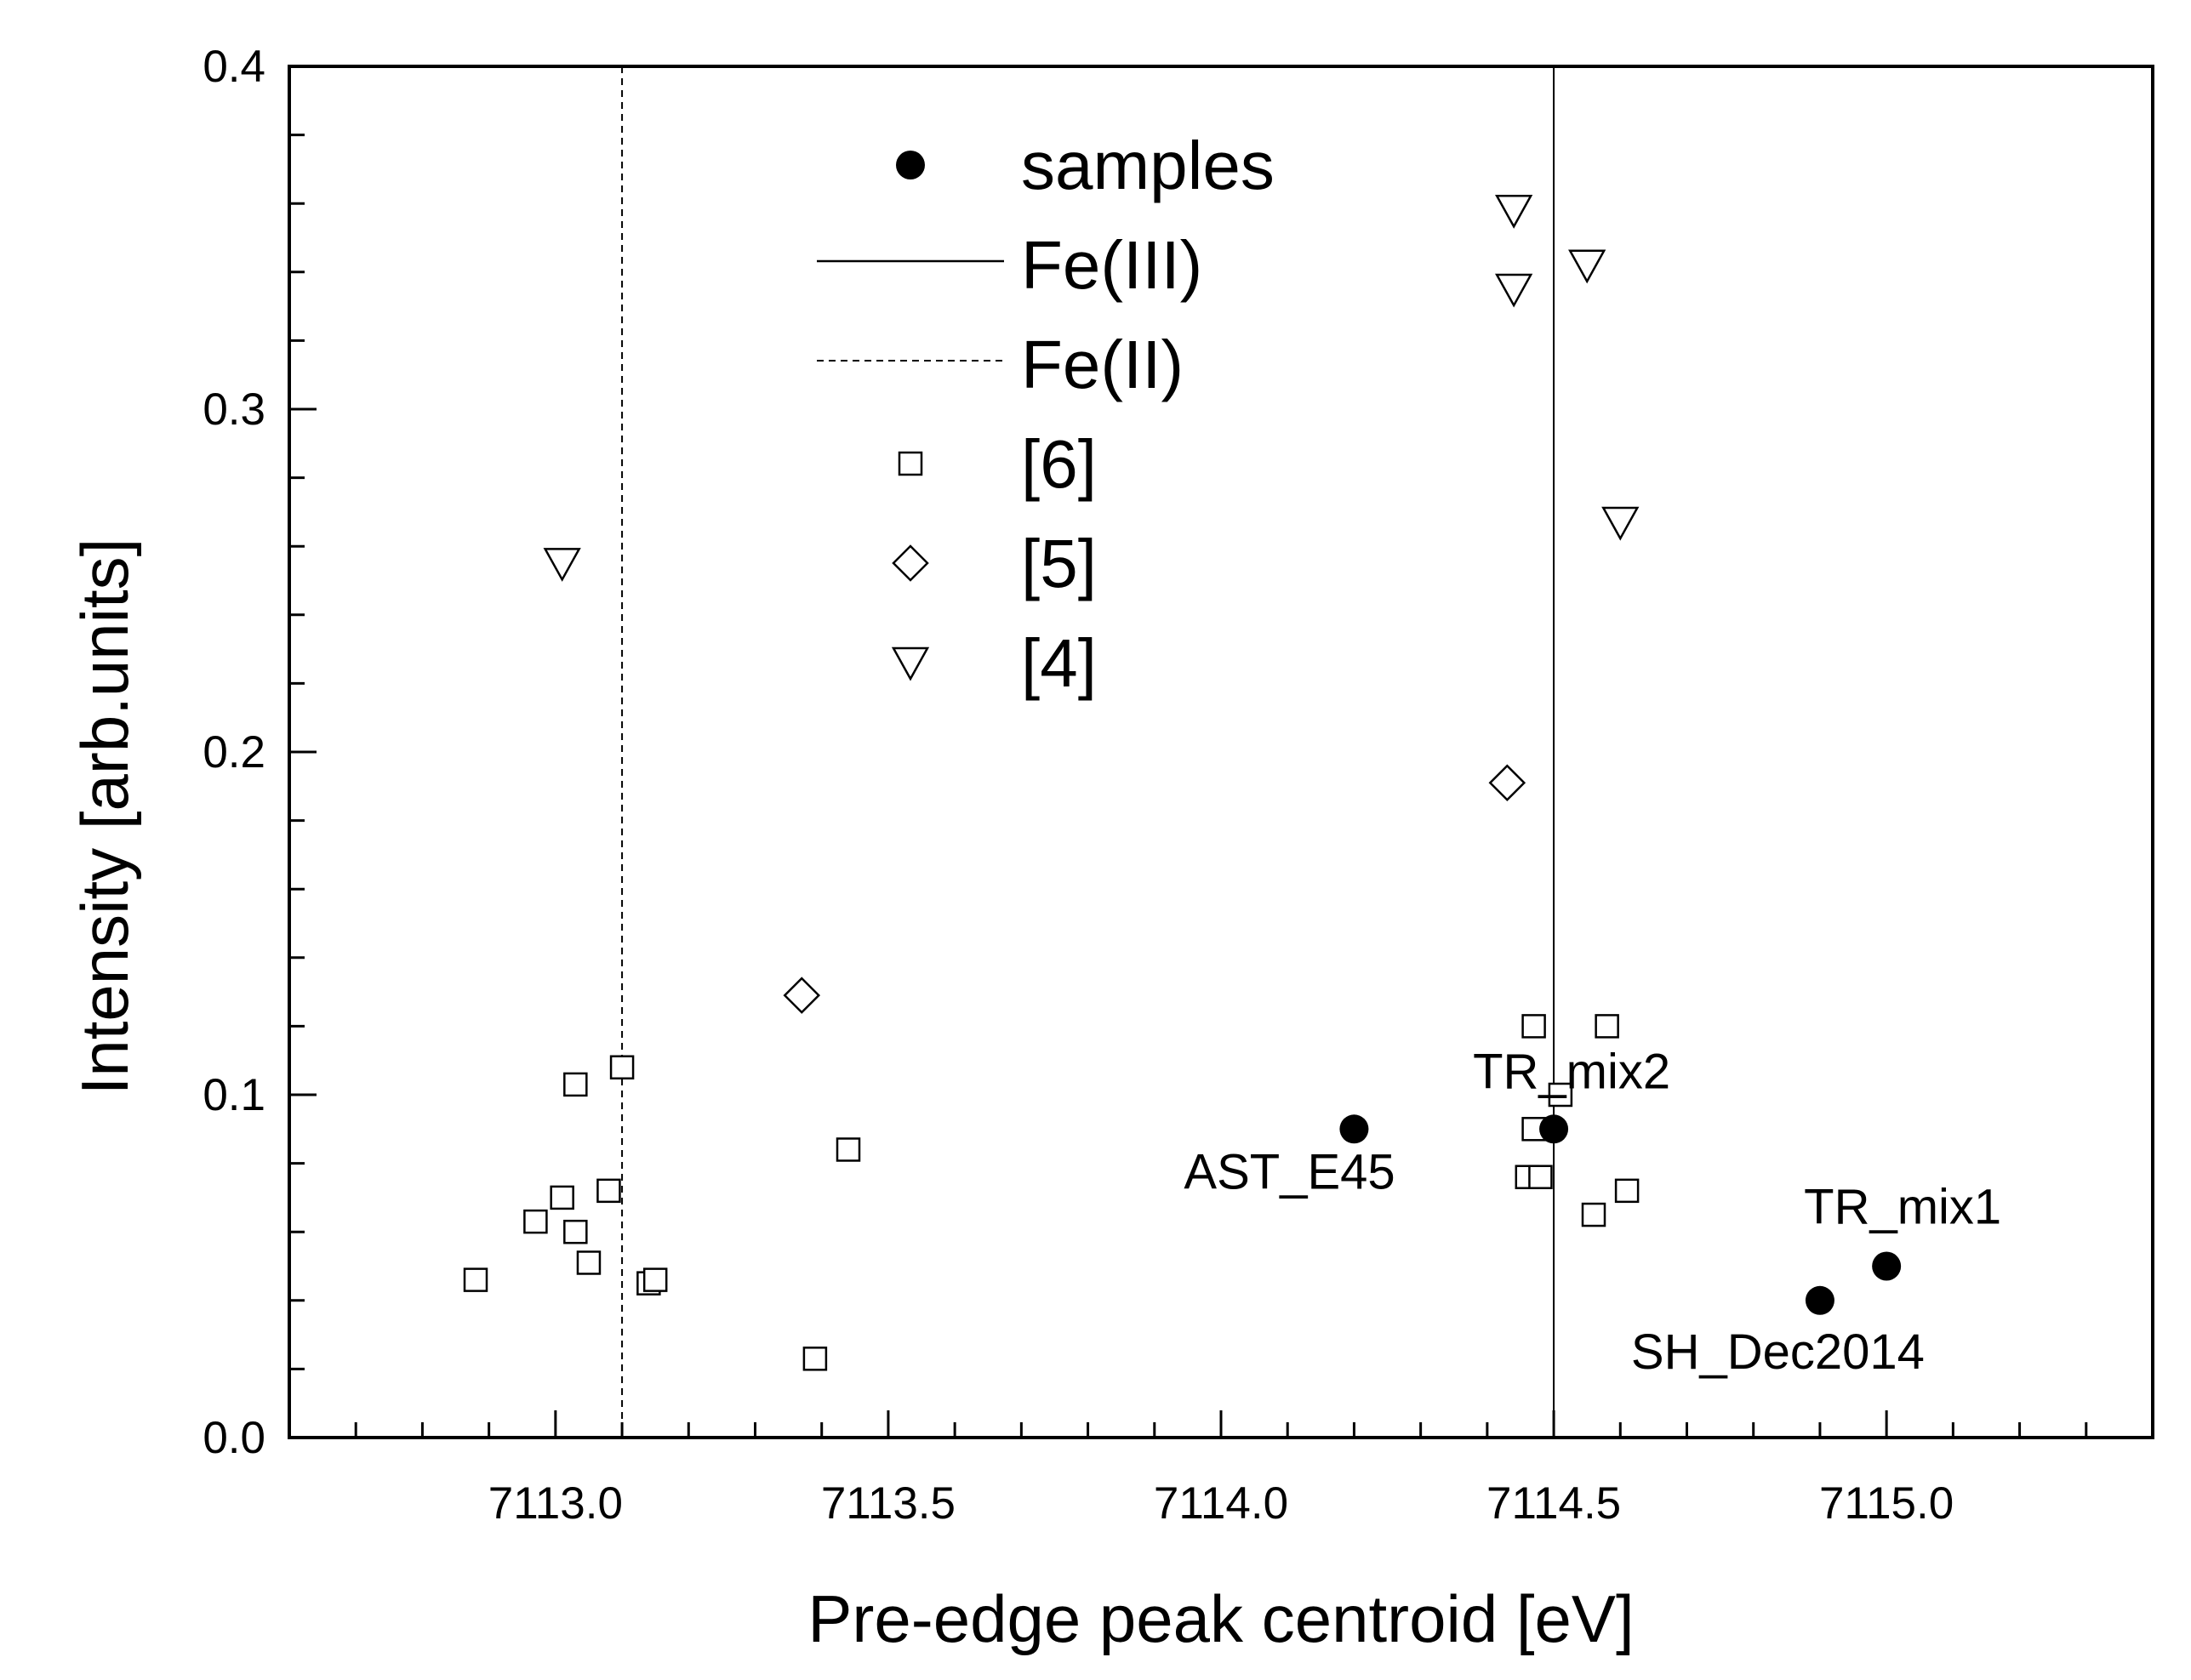  I want to click on y-tick-label: 0.3, so click(234, 409).